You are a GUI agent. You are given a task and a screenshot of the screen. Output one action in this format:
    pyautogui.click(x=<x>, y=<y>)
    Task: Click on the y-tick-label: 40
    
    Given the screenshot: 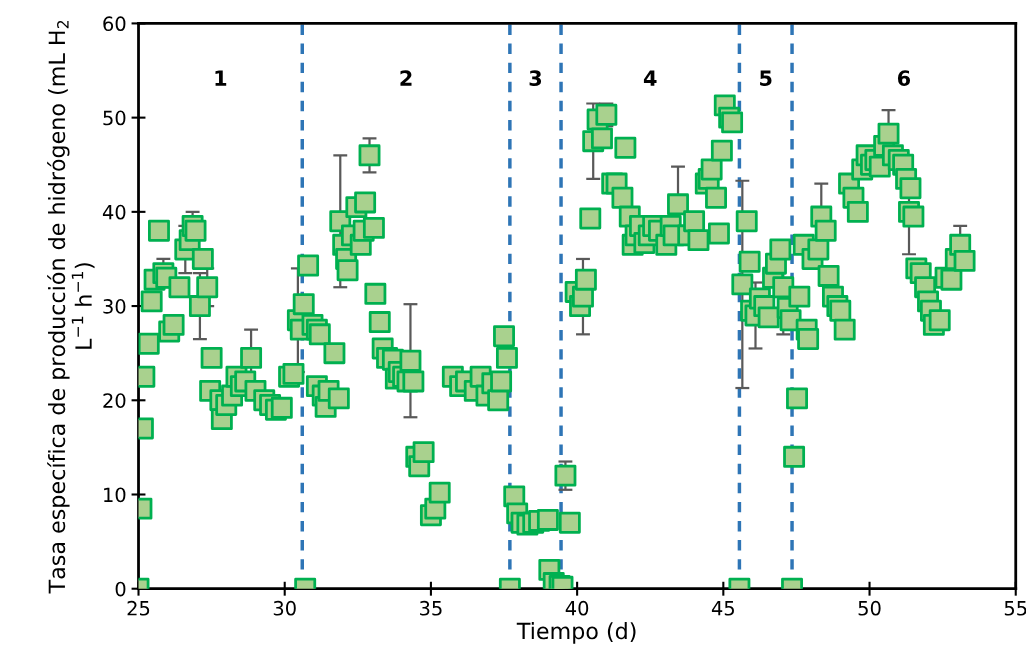 What is the action you would take?
    pyautogui.click(x=114, y=212)
    